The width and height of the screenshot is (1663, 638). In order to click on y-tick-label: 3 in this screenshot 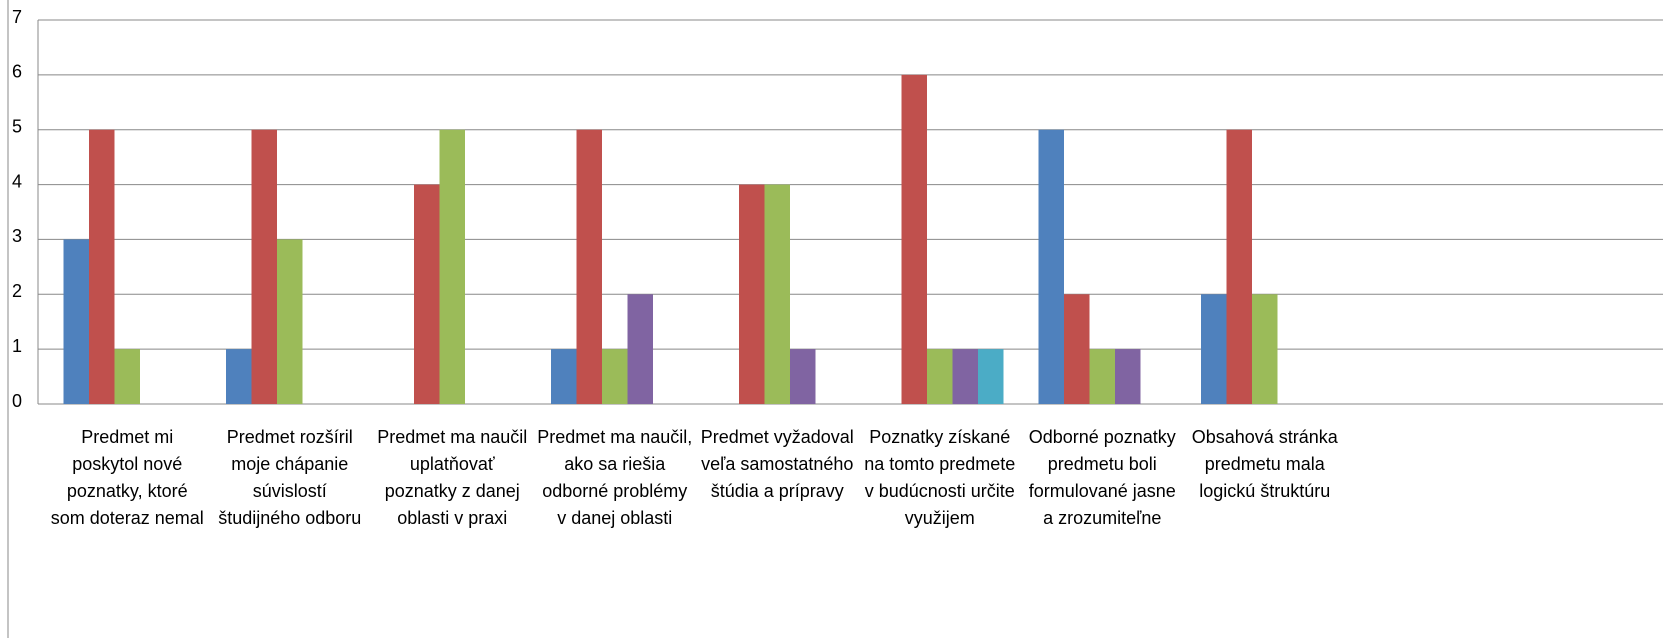, I will do `click(17, 236)`.